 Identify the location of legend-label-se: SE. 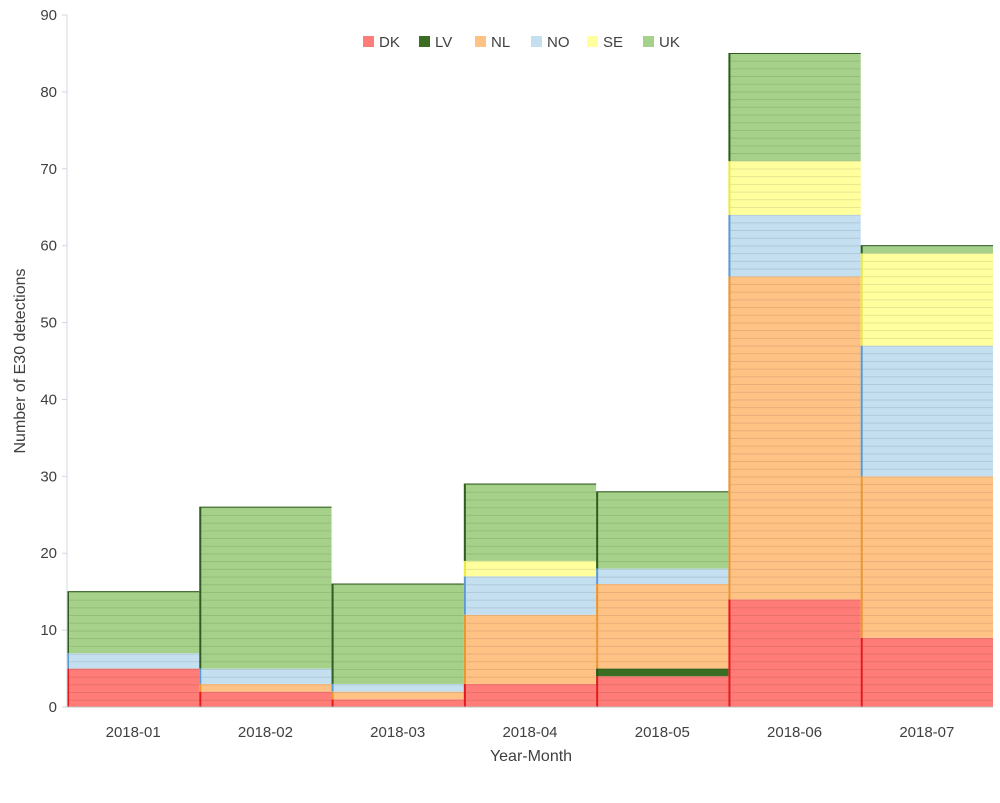
(613, 42).